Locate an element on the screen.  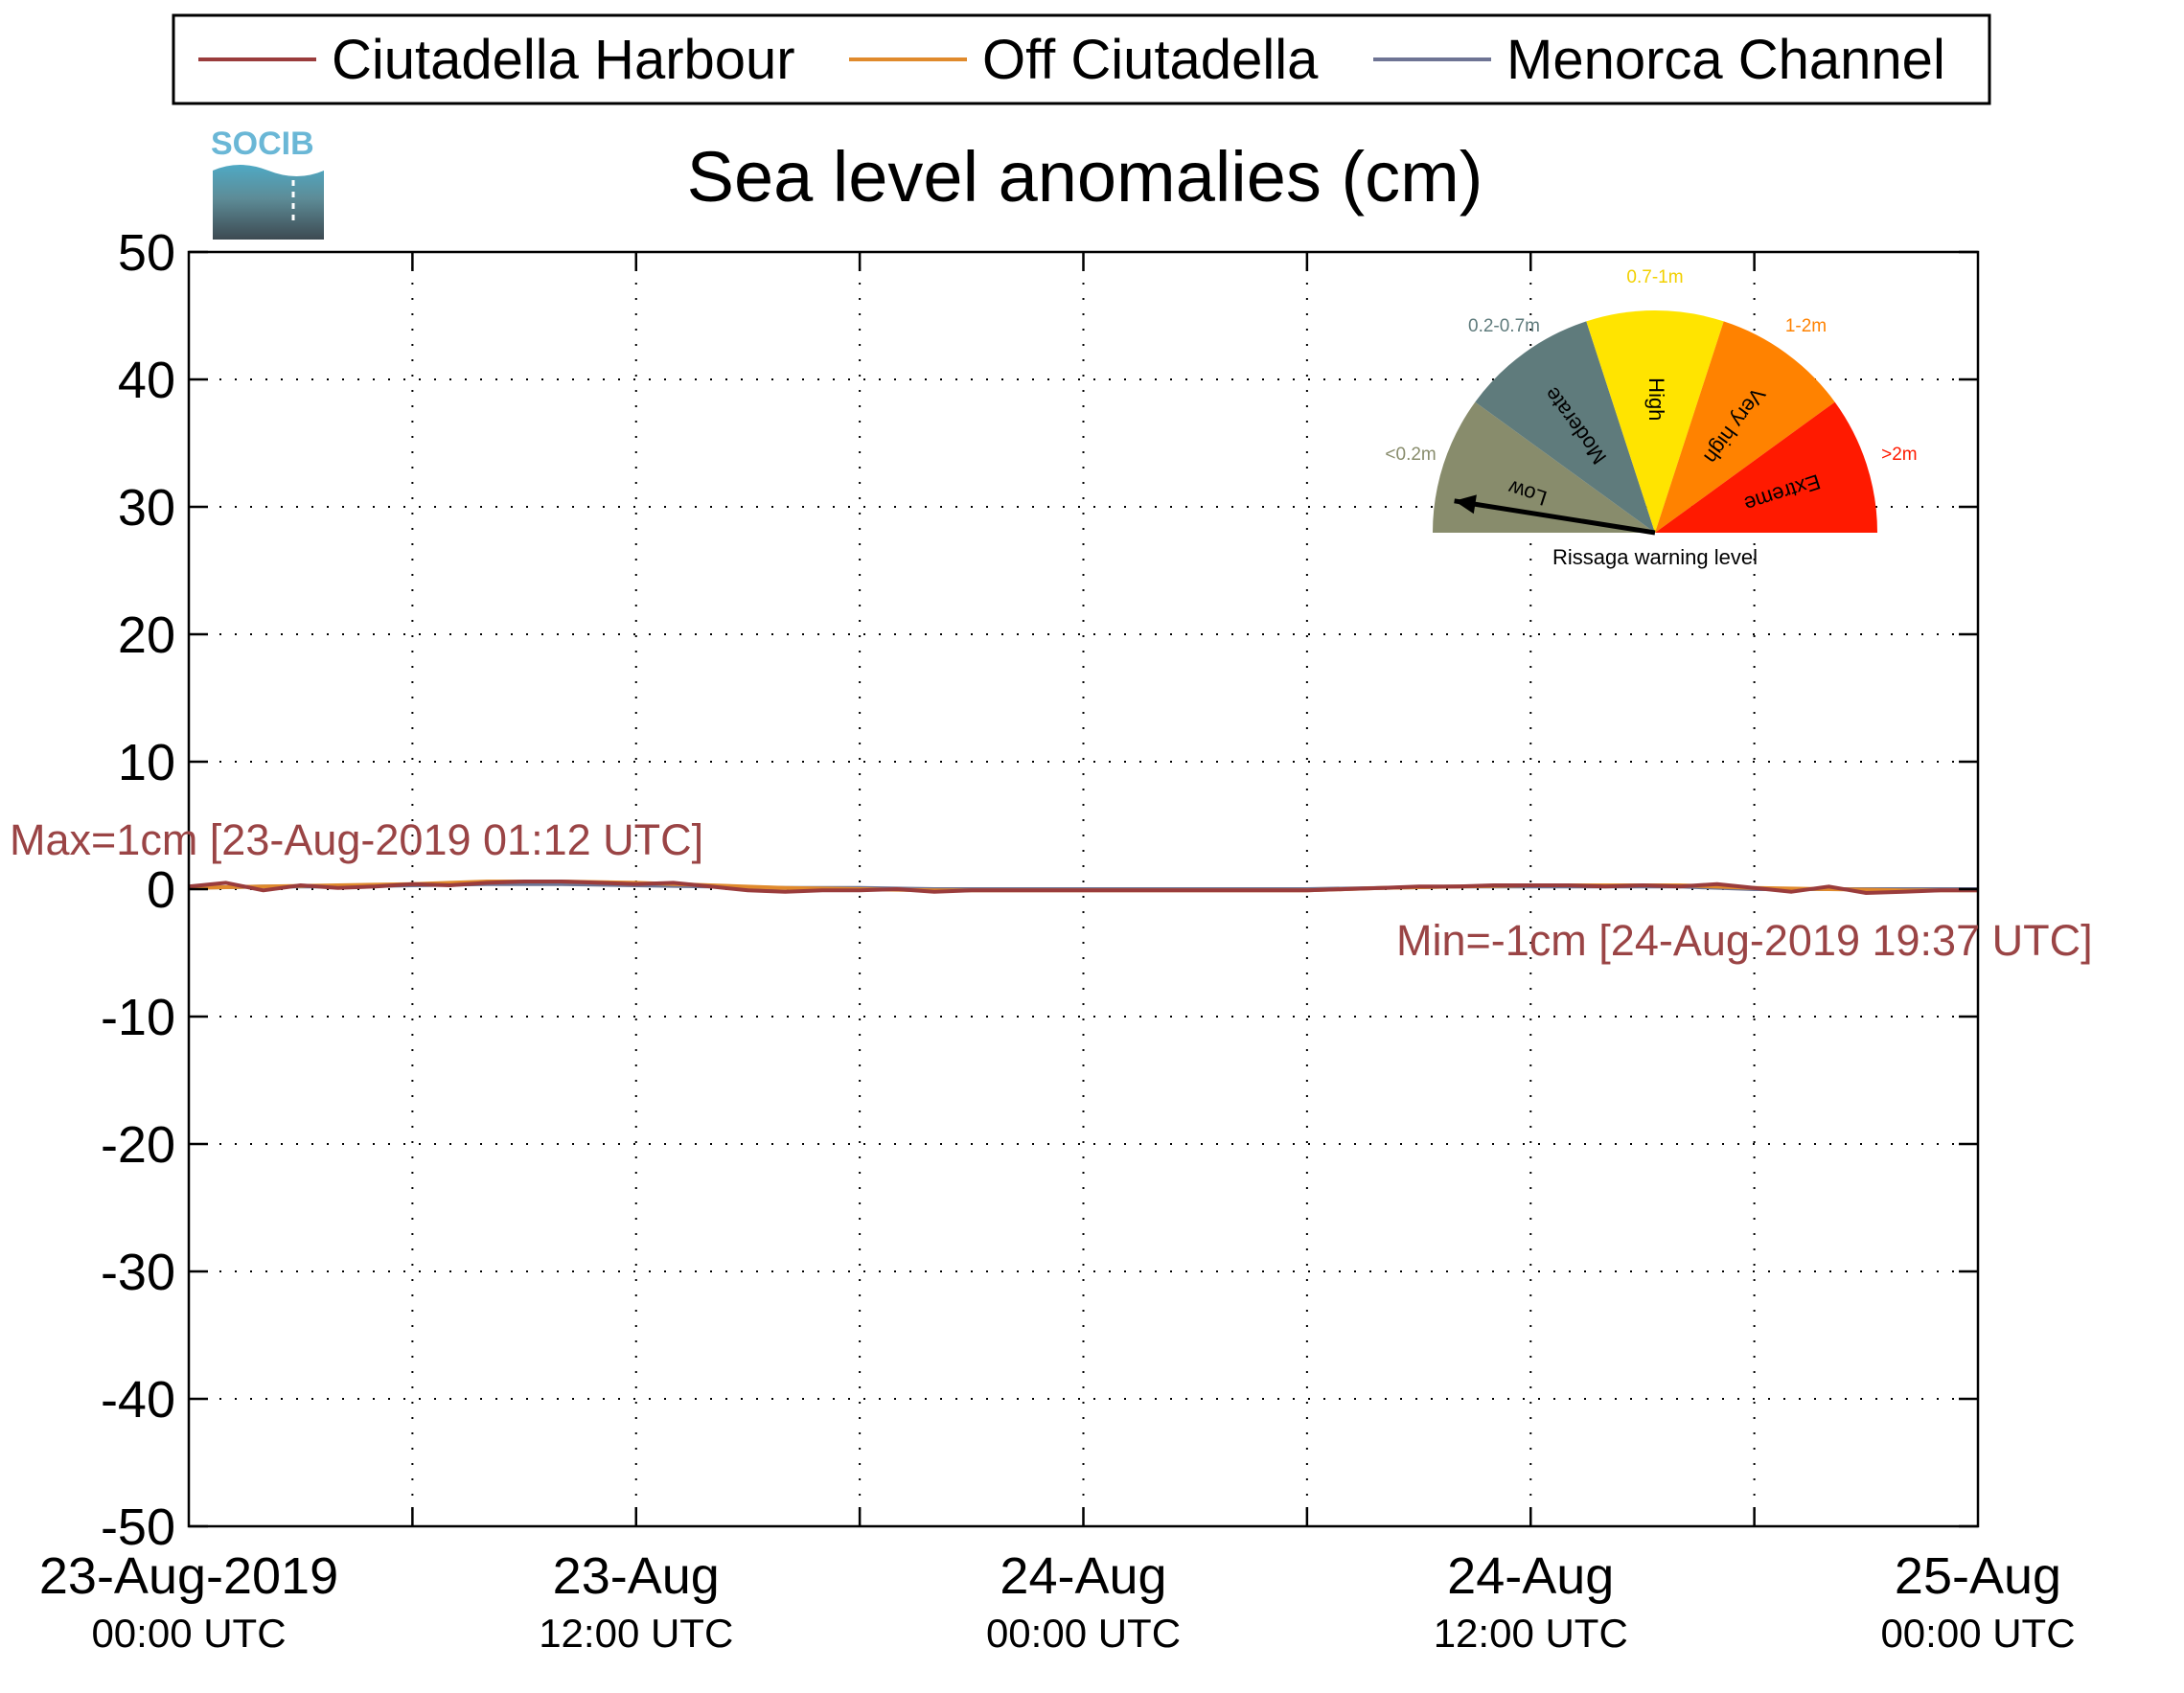
logo-text: SOCIB is located at coordinates (262, 144).